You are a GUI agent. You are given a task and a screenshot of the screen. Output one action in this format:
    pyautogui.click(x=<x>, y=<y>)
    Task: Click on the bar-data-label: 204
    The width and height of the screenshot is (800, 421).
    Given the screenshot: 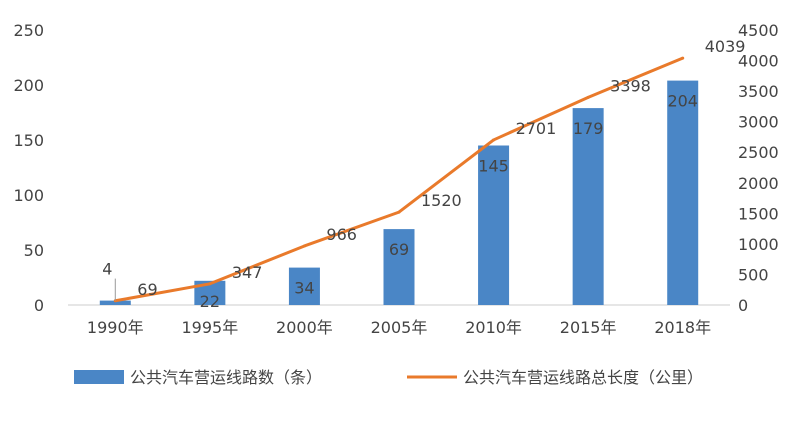 What is the action you would take?
    pyautogui.click(x=682, y=101)
    